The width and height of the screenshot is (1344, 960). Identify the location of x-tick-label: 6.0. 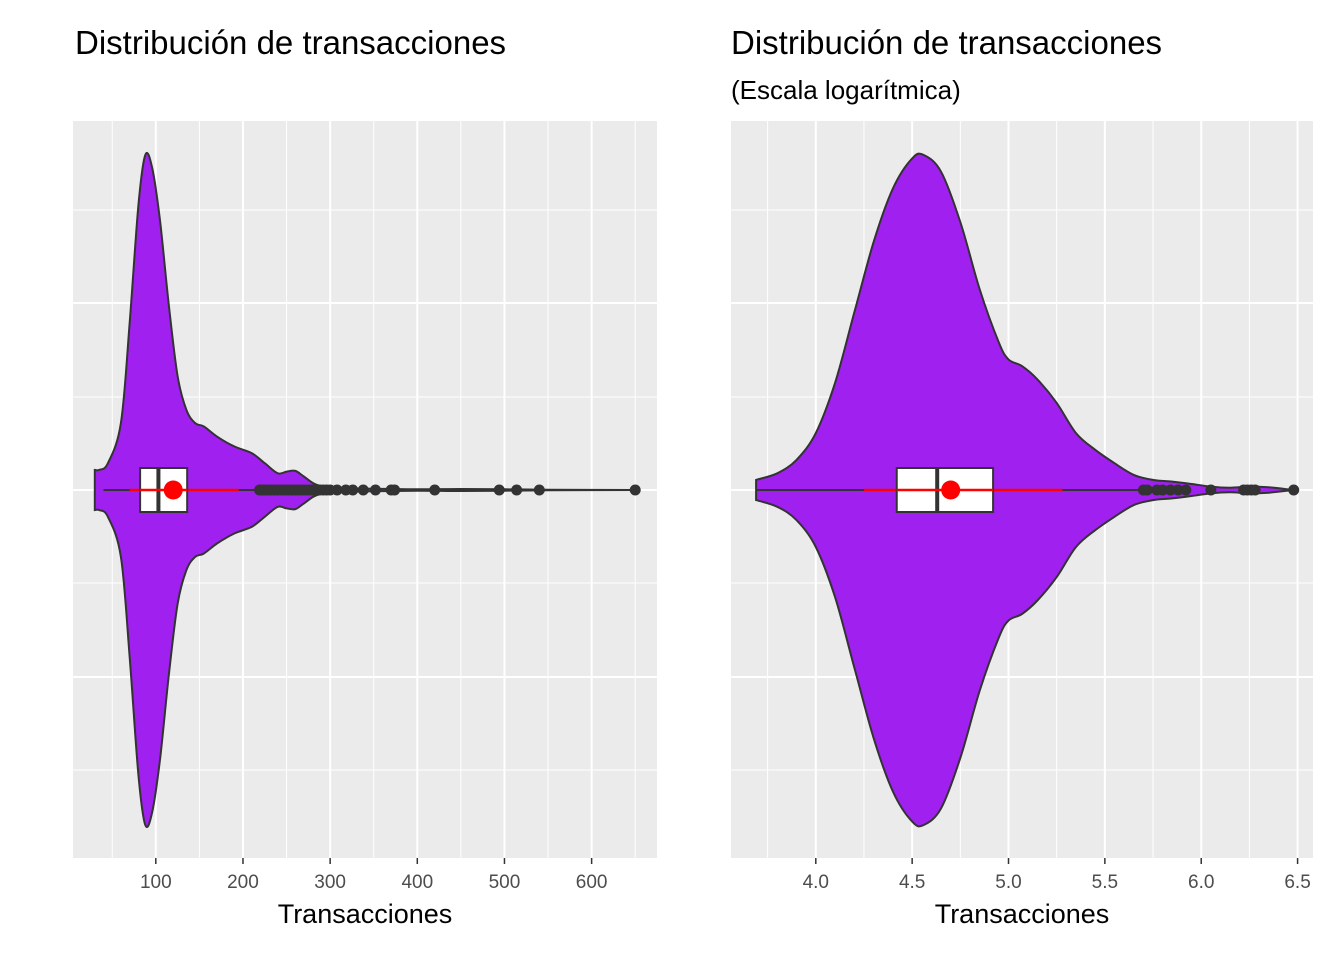
(1201, 882).